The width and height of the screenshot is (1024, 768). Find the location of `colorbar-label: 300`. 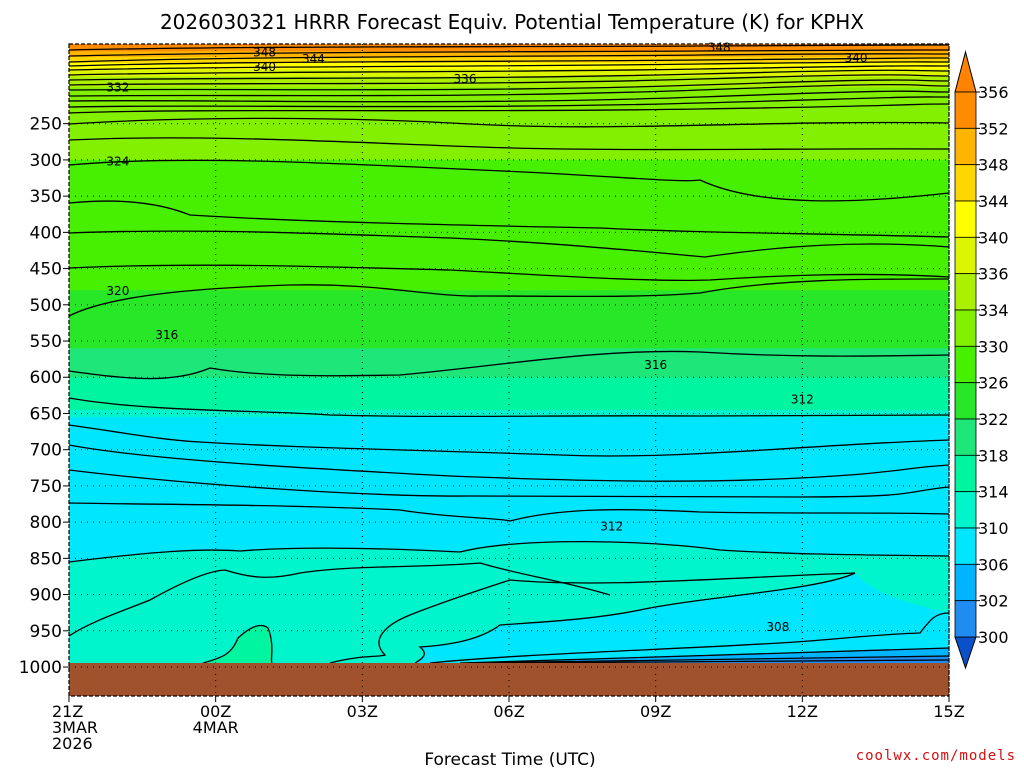

colorbar-label: 300 is located at coordinates (993, 637).